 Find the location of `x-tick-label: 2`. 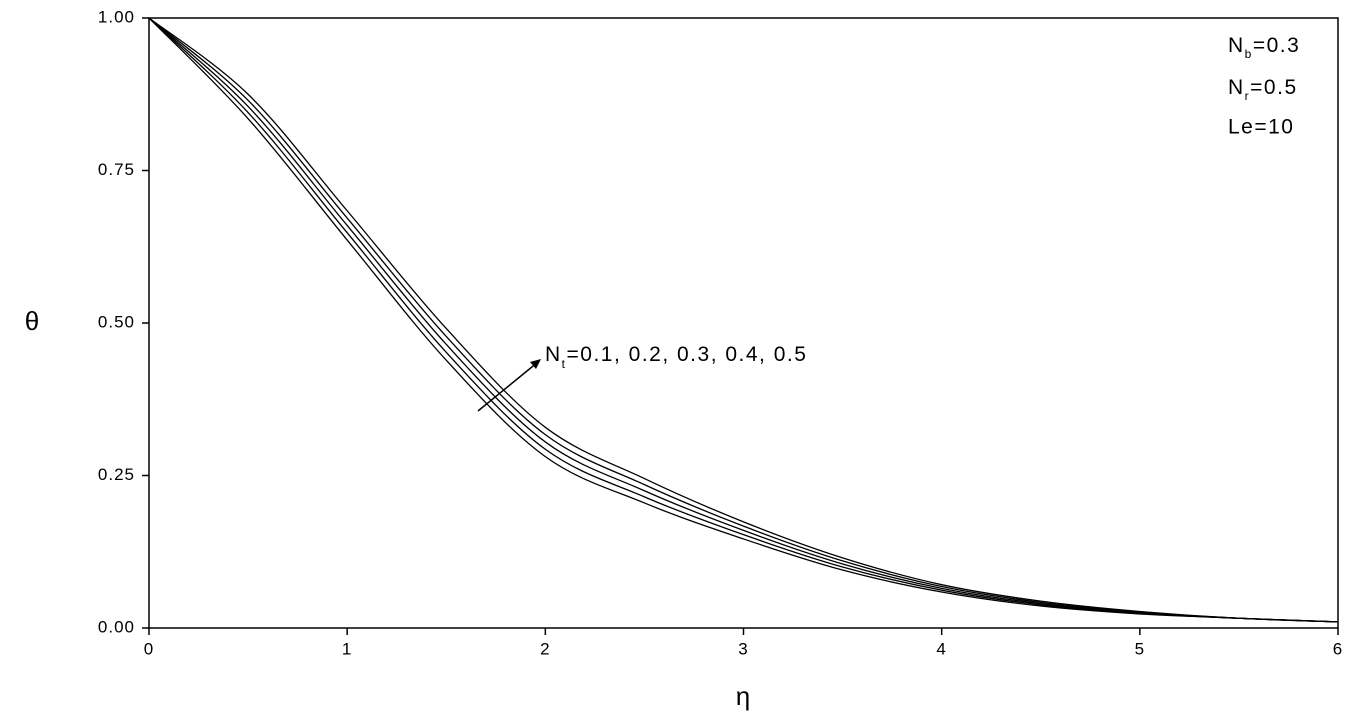

x-tick-label: 2 is located at coordinates (545, 648).